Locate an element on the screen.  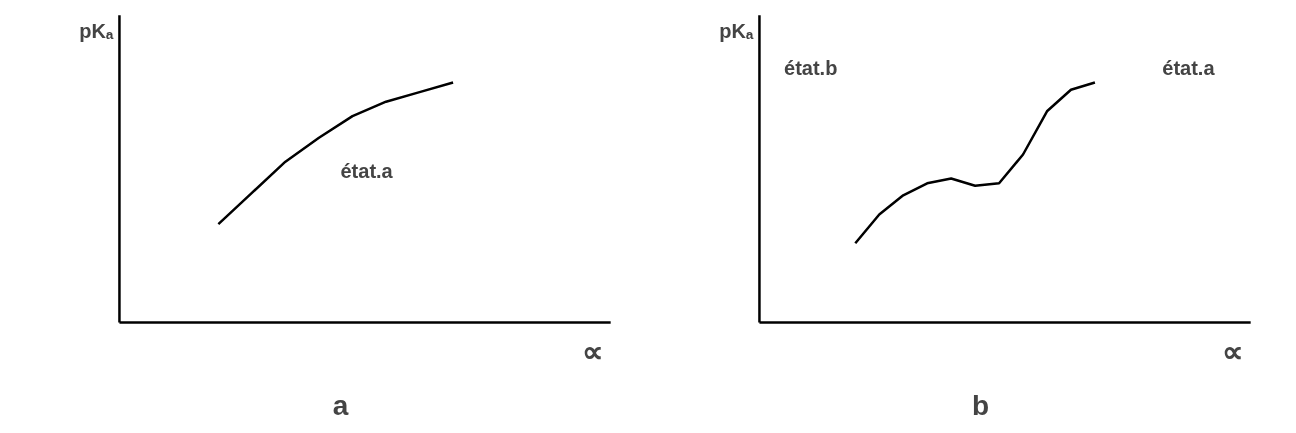
text: état.a is located at coordinates (1189, 68).